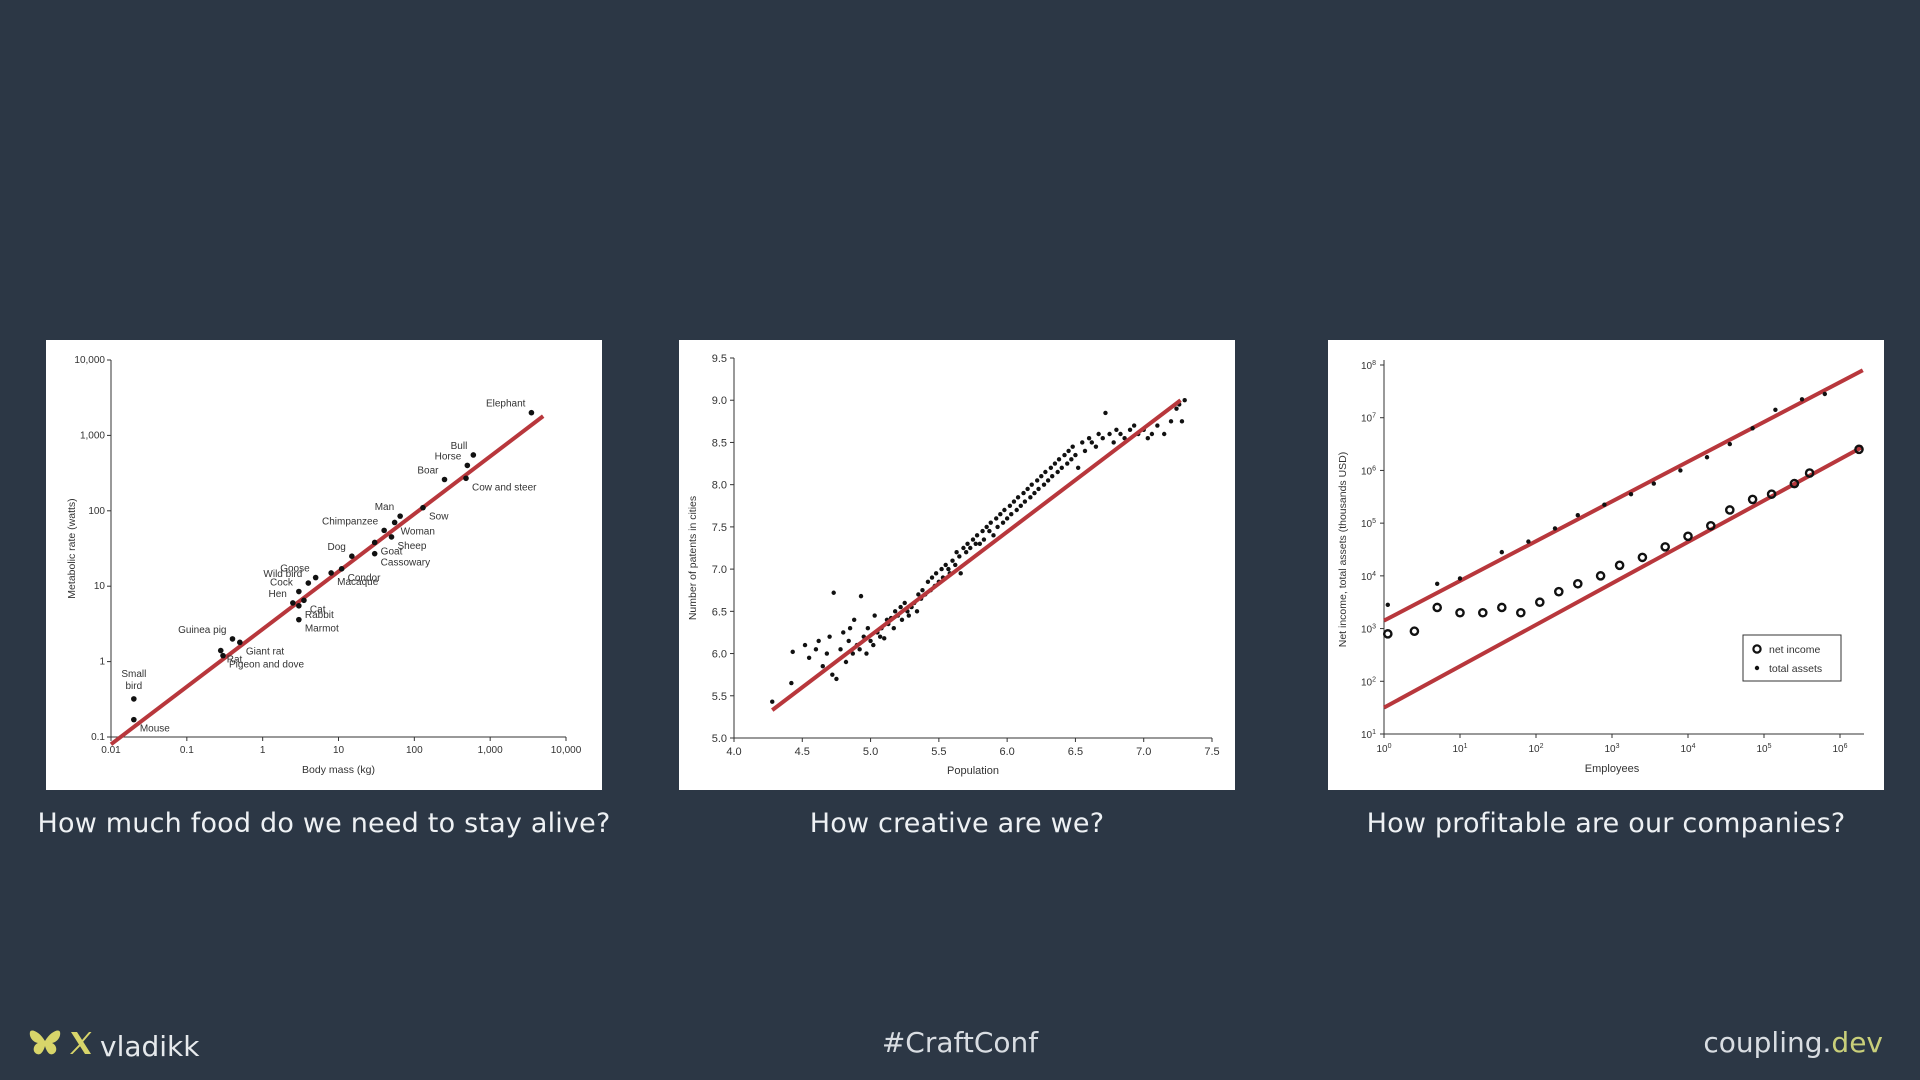  I want to click on y-tick-label: 10⁶, so click(1368, 471).